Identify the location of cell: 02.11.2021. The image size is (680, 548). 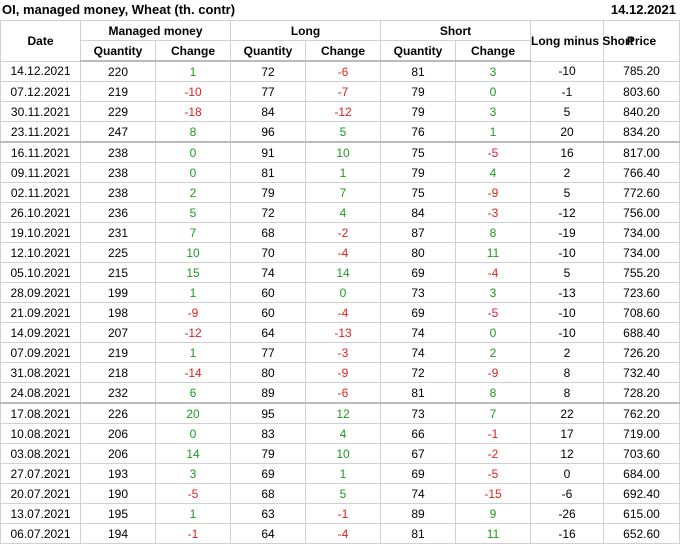
(40, 192).